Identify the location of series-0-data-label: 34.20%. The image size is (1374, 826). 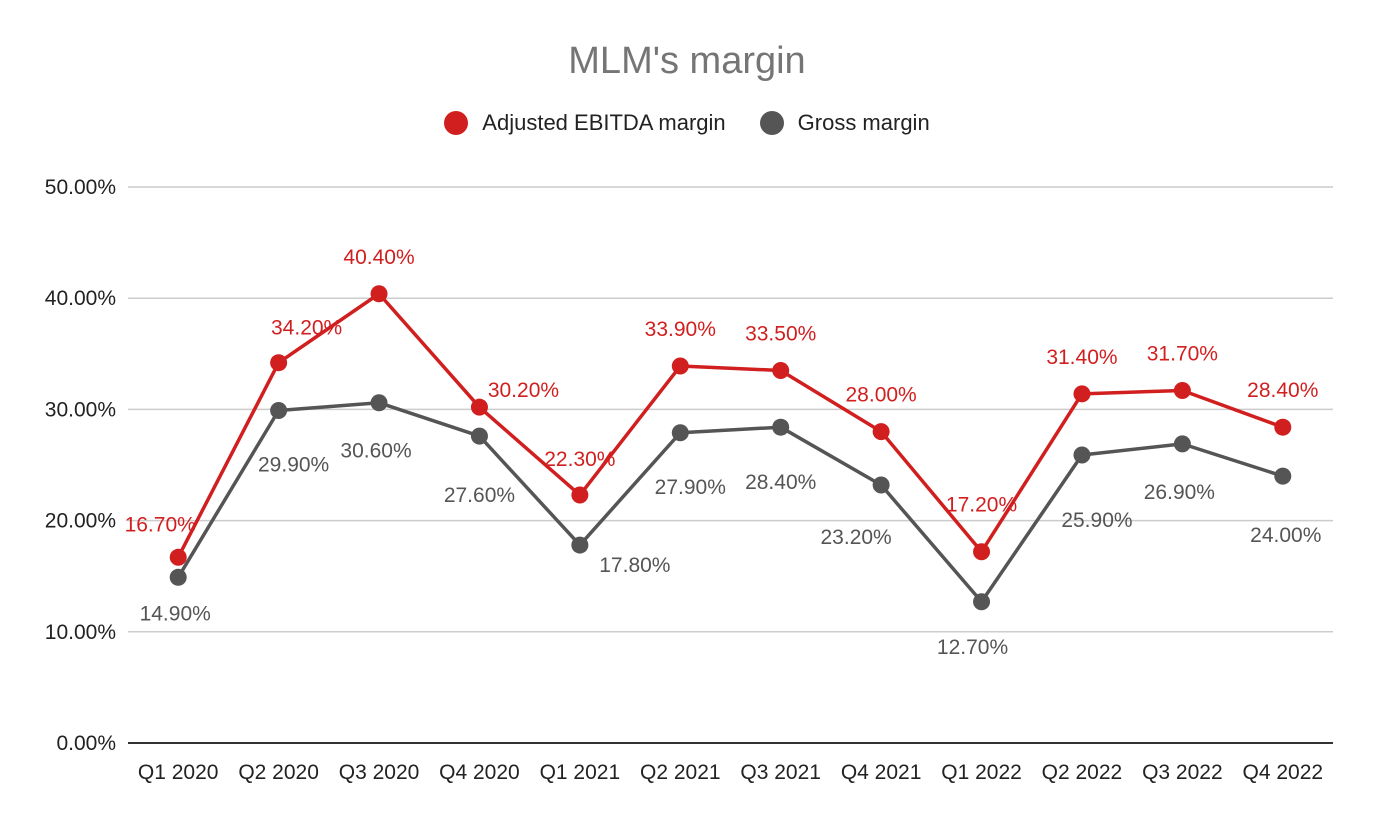
(306, 328).